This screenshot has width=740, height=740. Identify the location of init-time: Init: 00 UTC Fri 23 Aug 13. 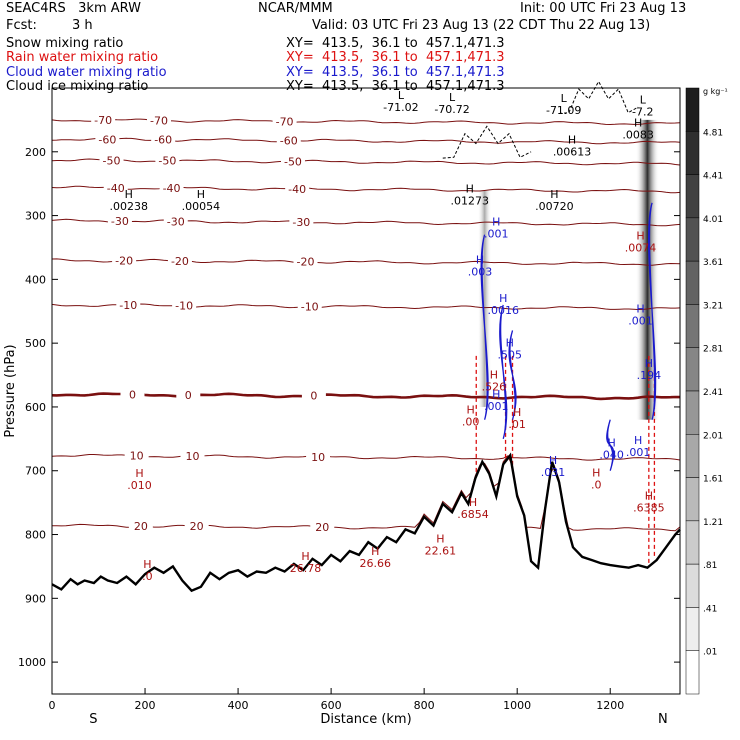
(603, 8).